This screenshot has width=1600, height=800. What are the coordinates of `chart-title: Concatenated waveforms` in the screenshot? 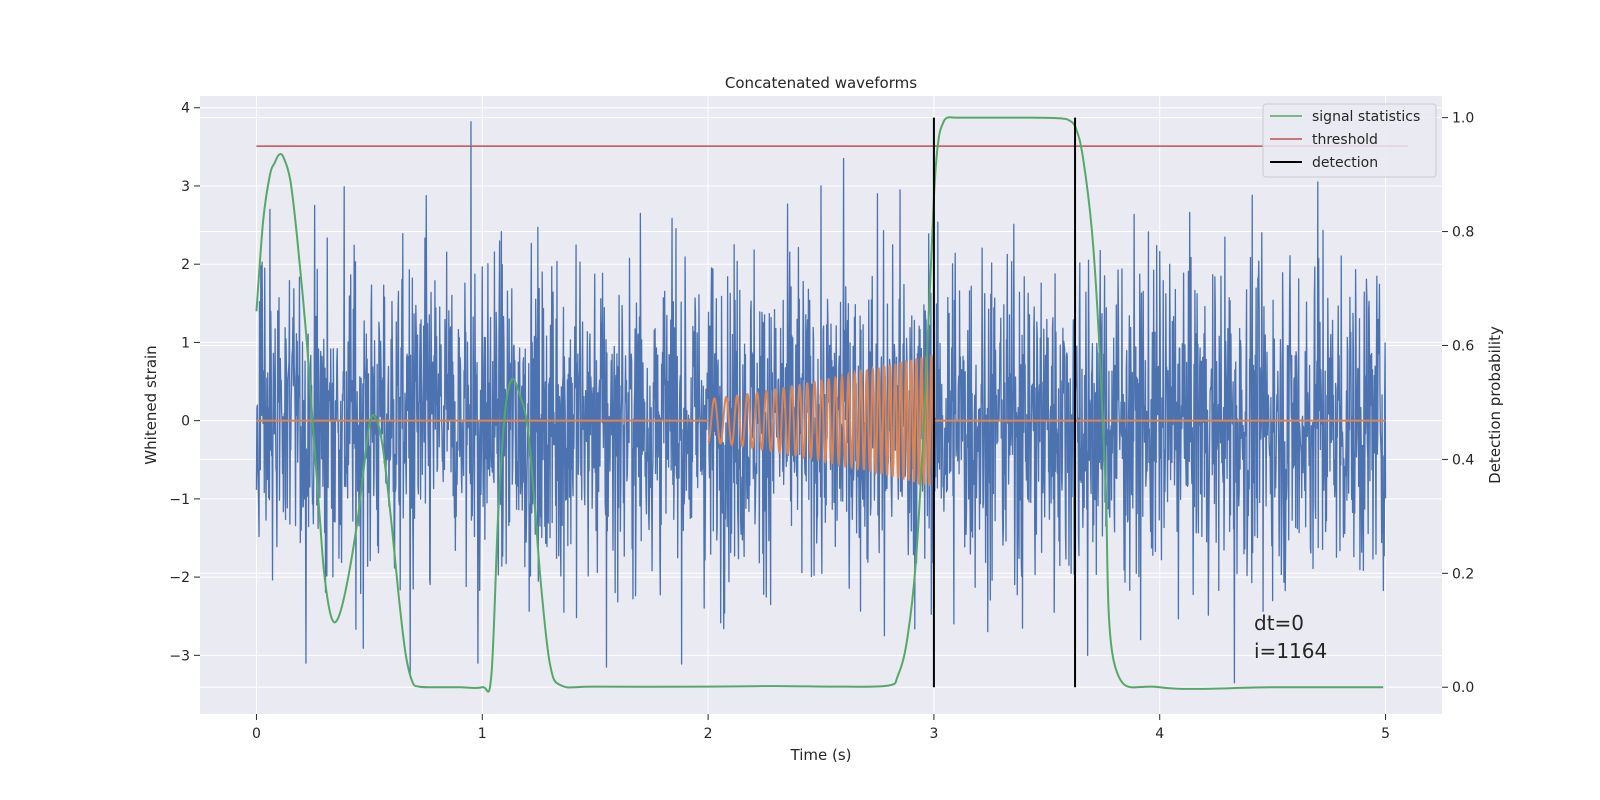 It's located at (821, 83).